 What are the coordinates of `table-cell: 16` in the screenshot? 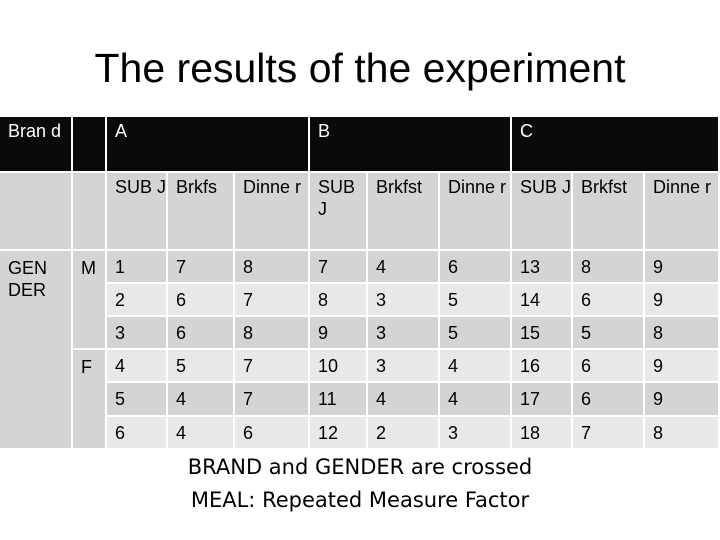 It's located at (541, 365).